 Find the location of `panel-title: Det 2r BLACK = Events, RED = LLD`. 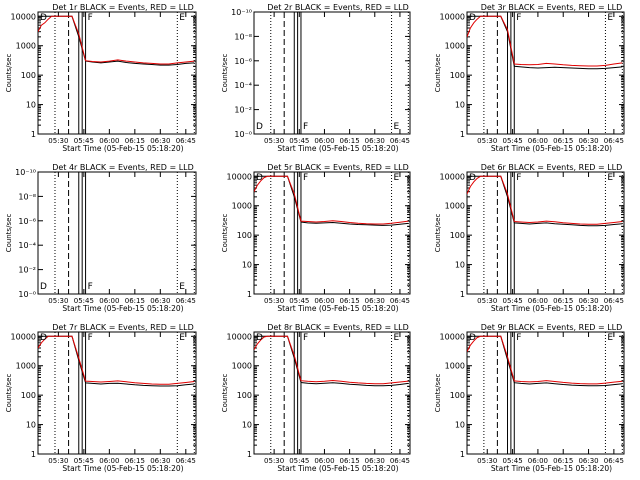

panel-title: Det 2r BLACK = Events, RED = LLD is located at coordinates (338, 7).